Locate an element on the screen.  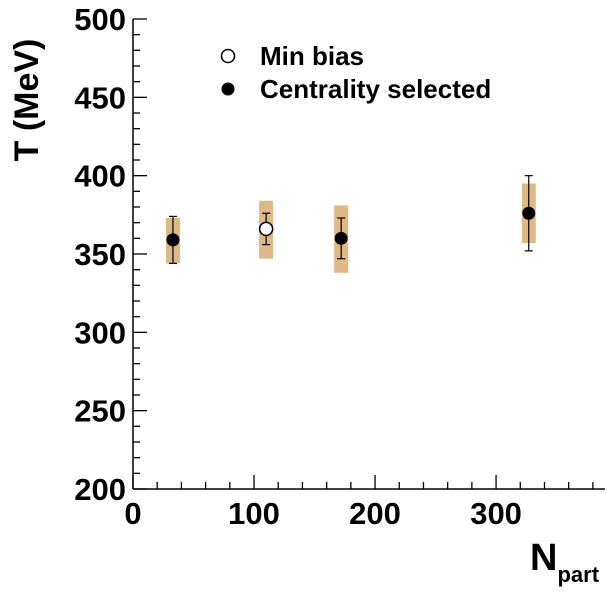
y-axis-title: T (MeV) is located at coordinates (27, 100).